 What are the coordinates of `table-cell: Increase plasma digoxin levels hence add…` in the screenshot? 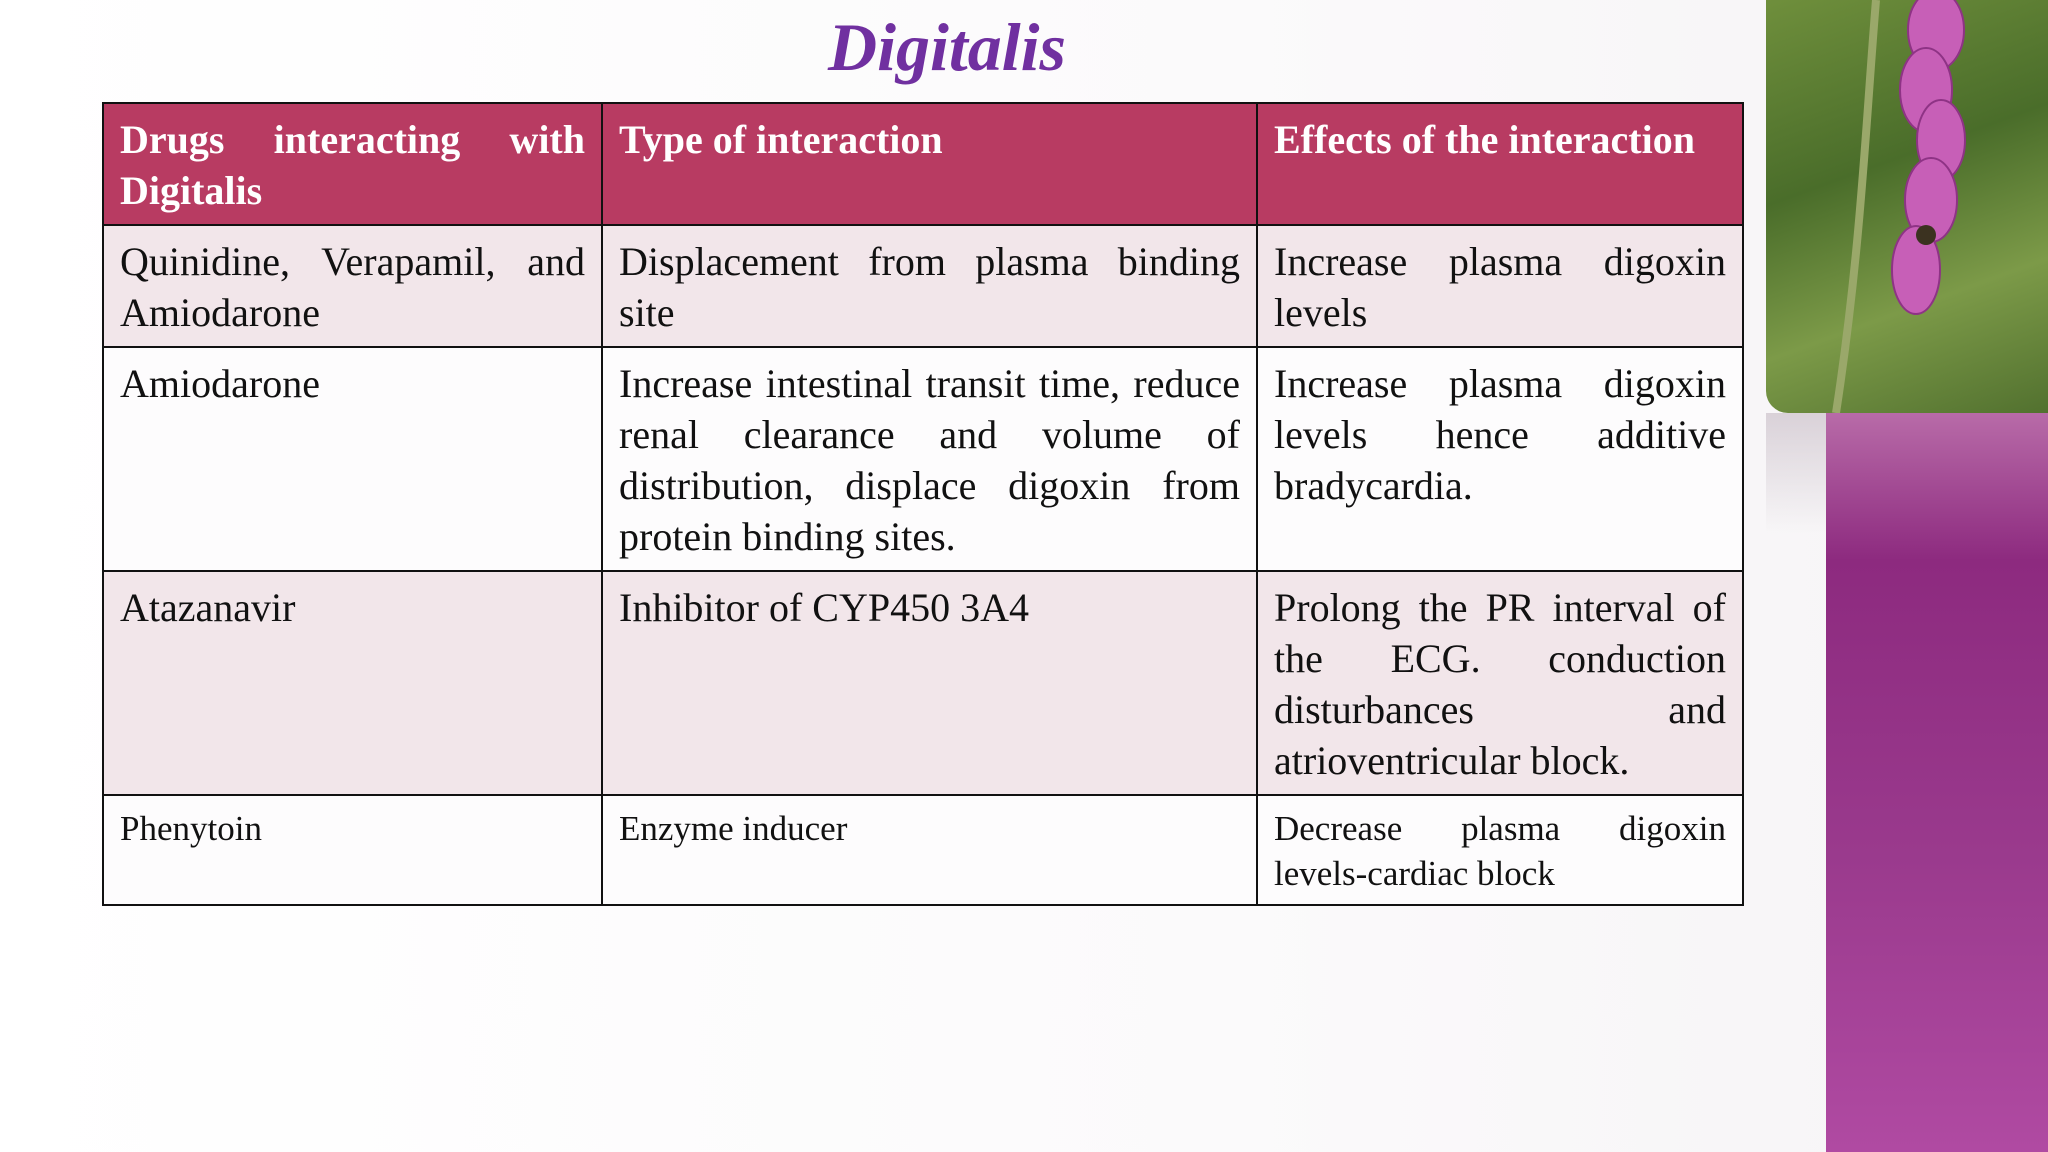 It's located at (1500, 459).